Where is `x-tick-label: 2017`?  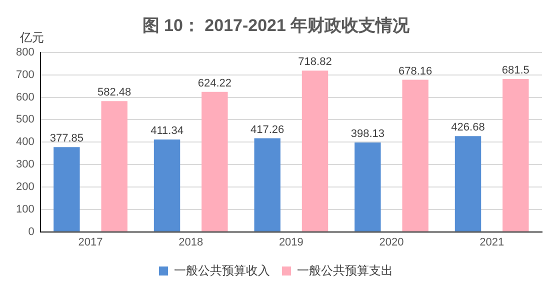 x-tick-label: 2017 is located at coordinates (90, 242).